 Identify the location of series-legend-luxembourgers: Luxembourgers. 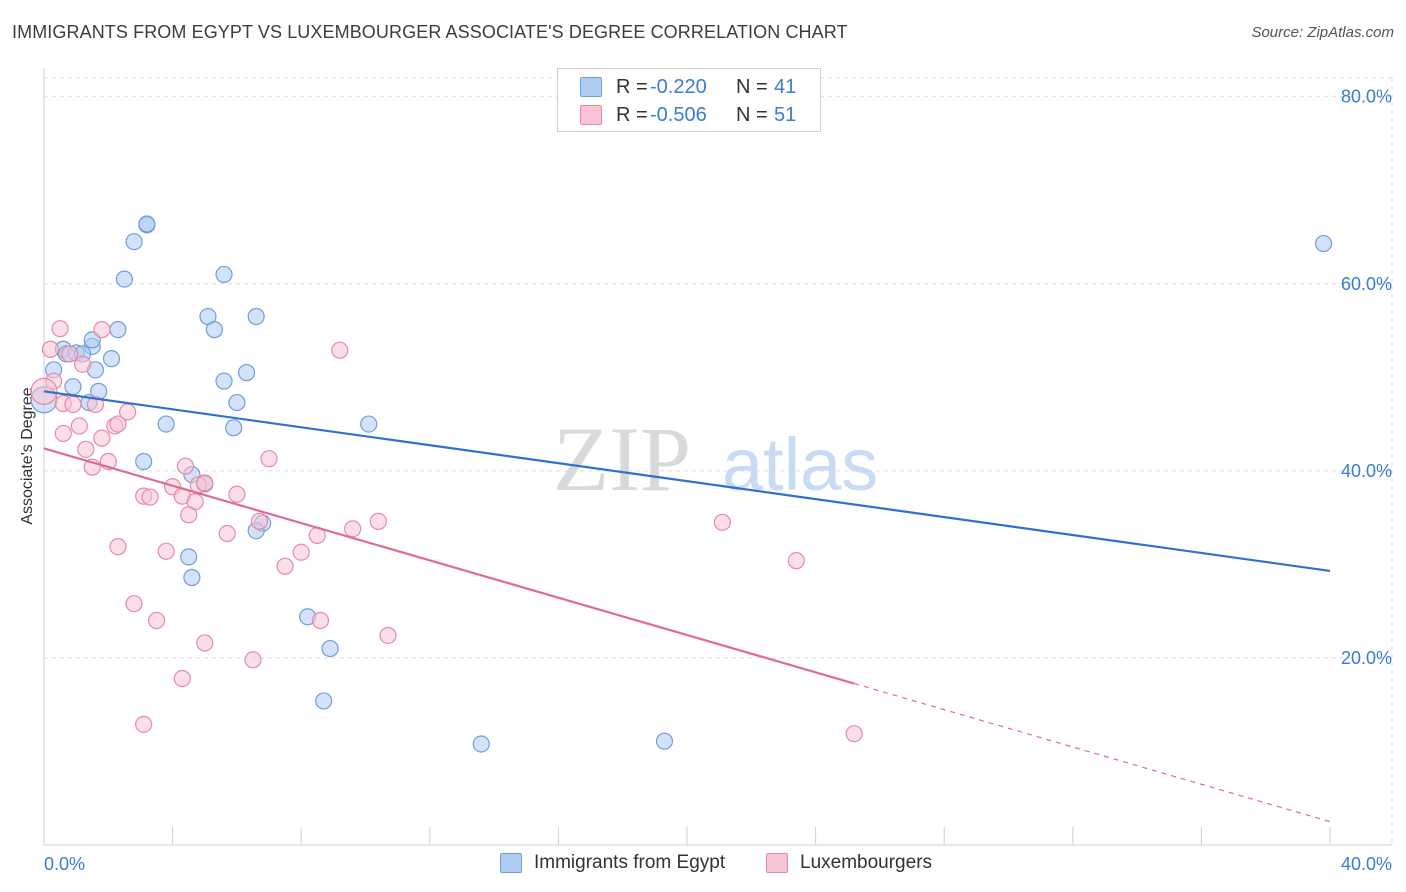
(849, 863).